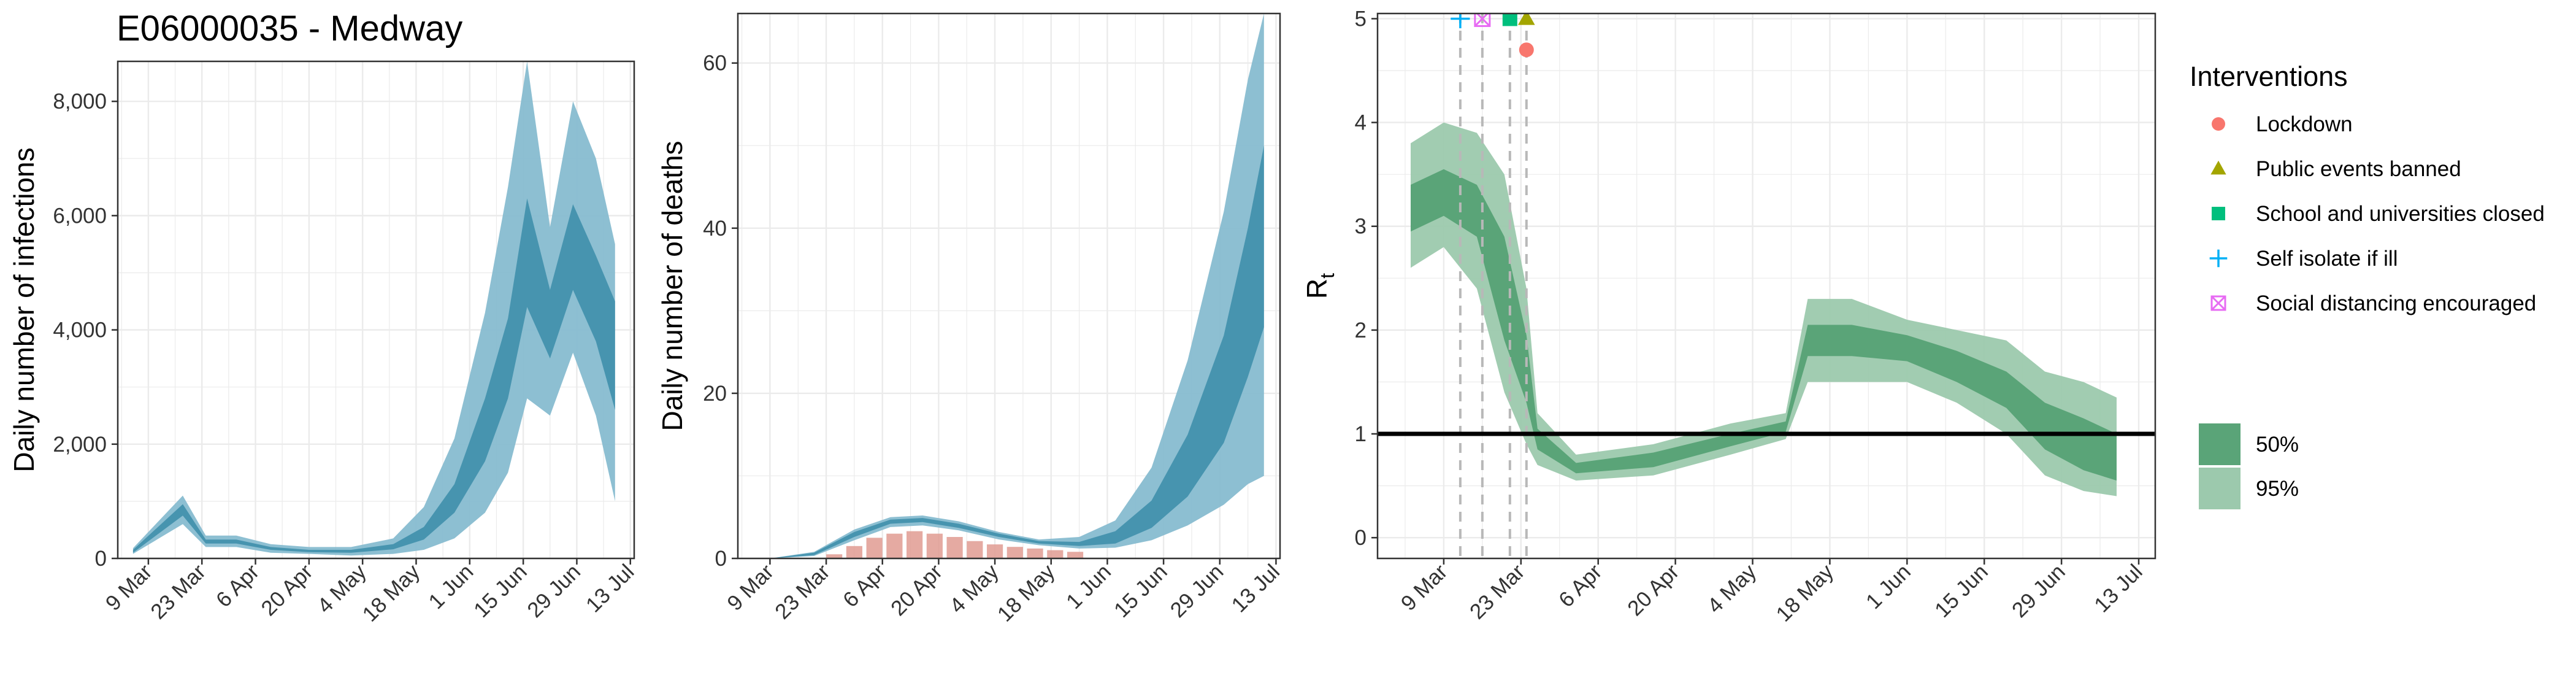 The height and width of the screenshot is (683, 2576). I want to click on legend-interval-item: 50%, so click(2249, 444).